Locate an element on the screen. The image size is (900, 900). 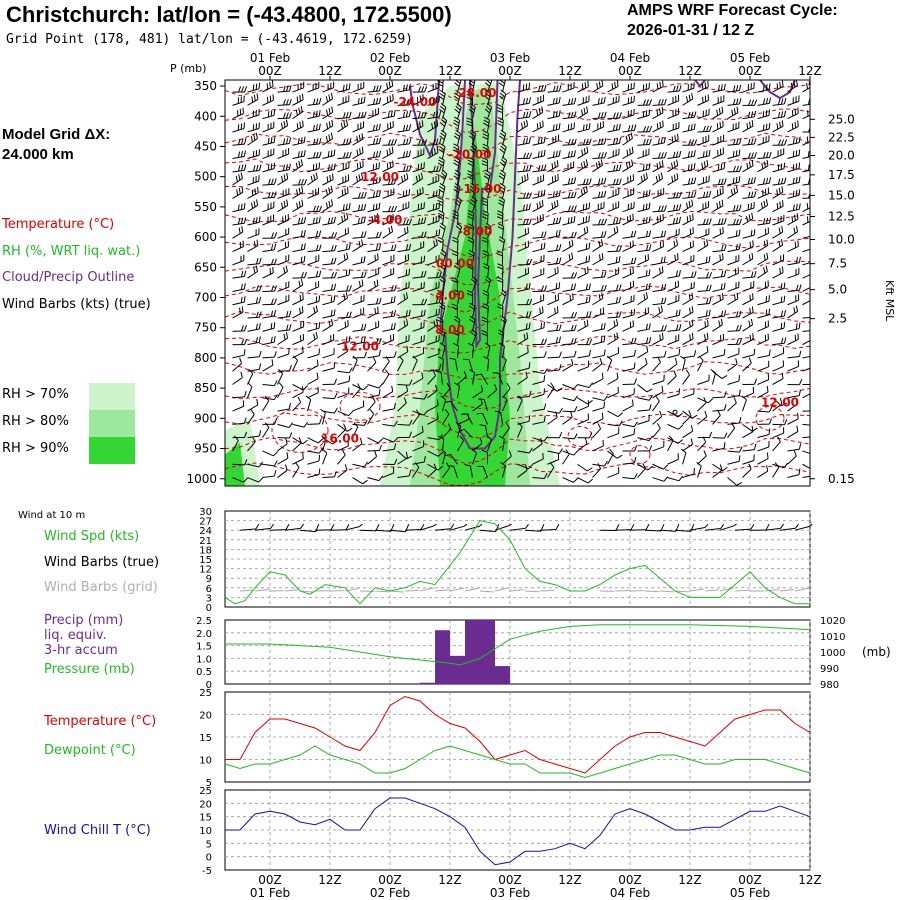
legend-temperature-2: Temperature (°C) is located at coordinates (100, 721).